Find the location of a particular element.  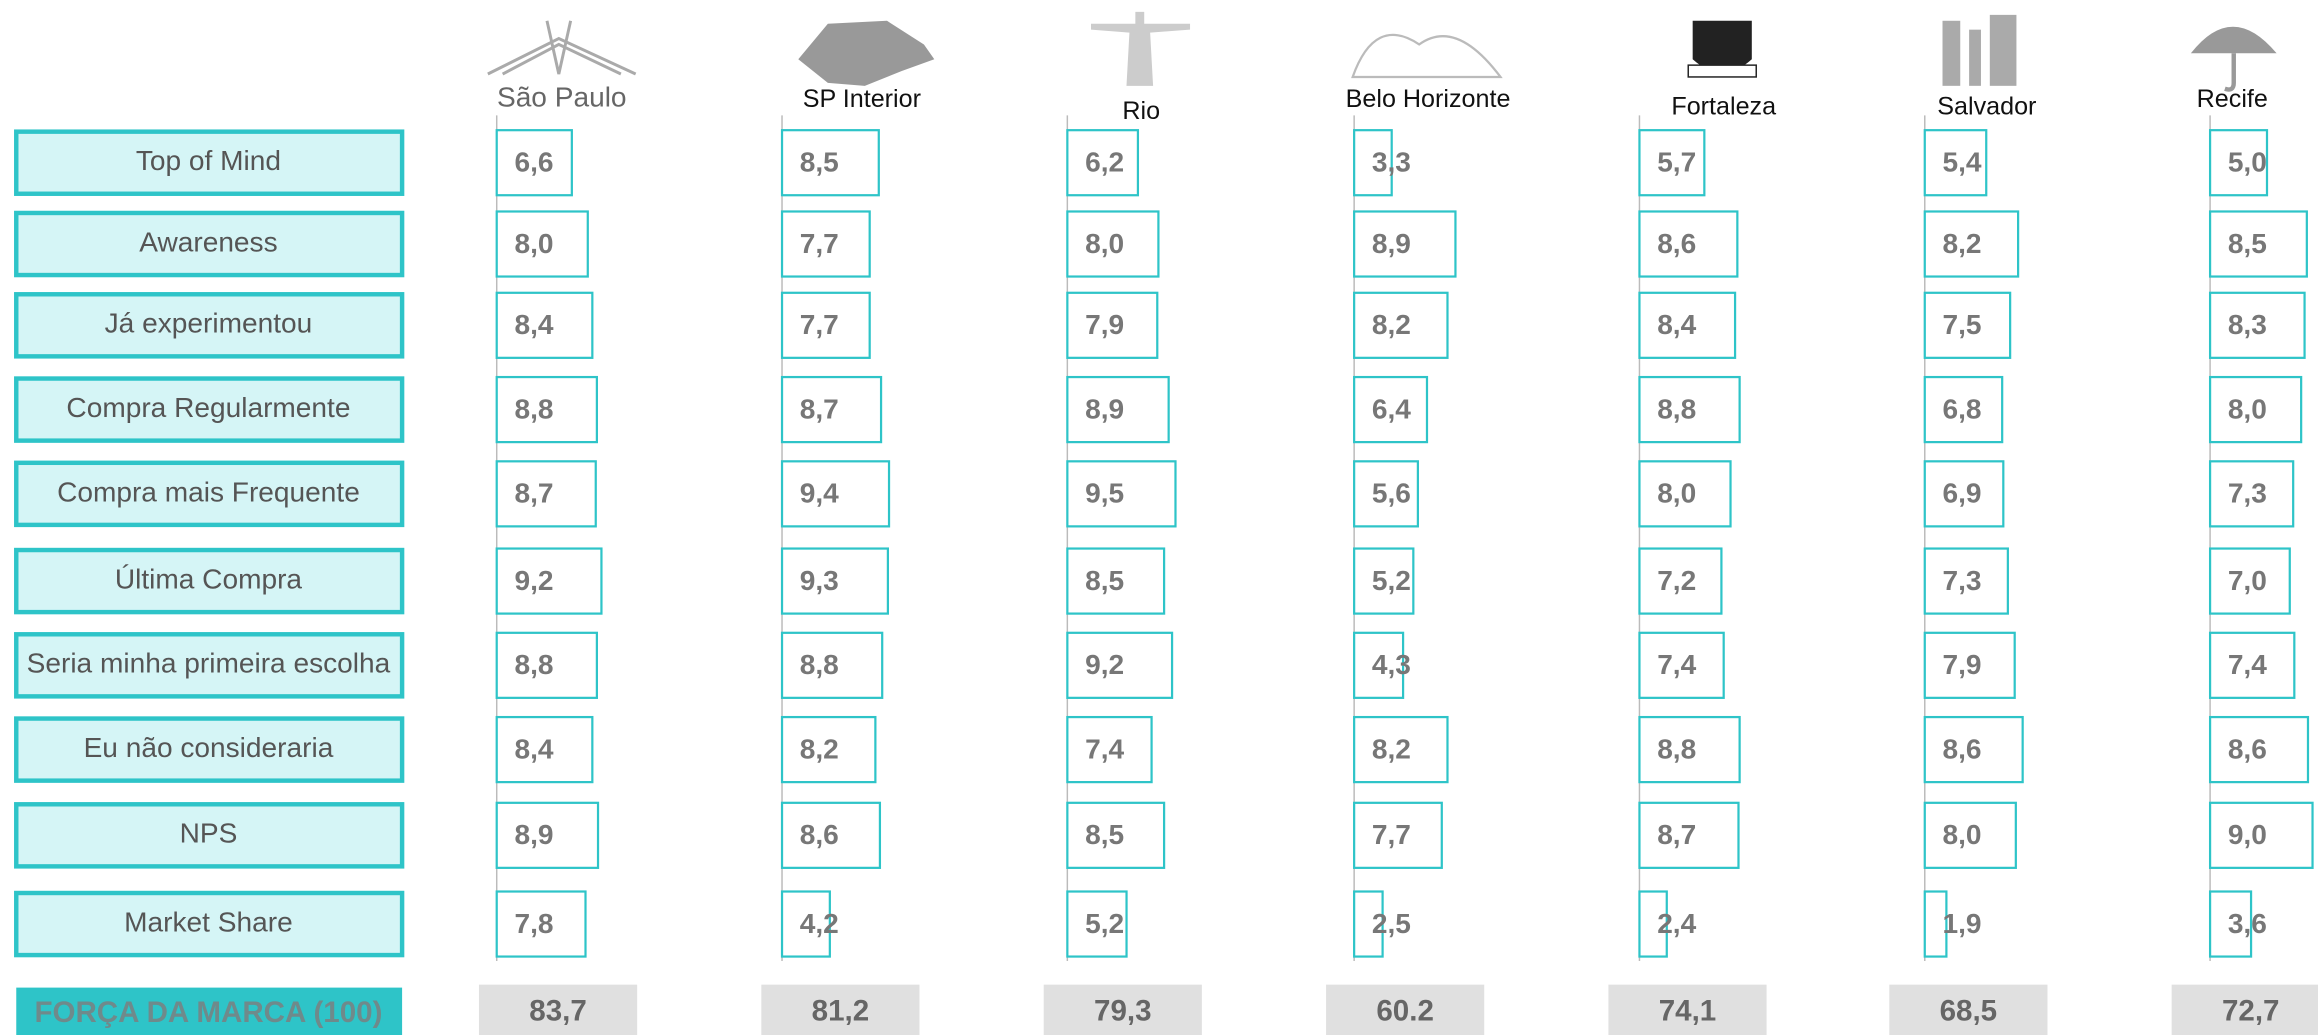

category-label: Última Compra is located at coordinates (209, 578).